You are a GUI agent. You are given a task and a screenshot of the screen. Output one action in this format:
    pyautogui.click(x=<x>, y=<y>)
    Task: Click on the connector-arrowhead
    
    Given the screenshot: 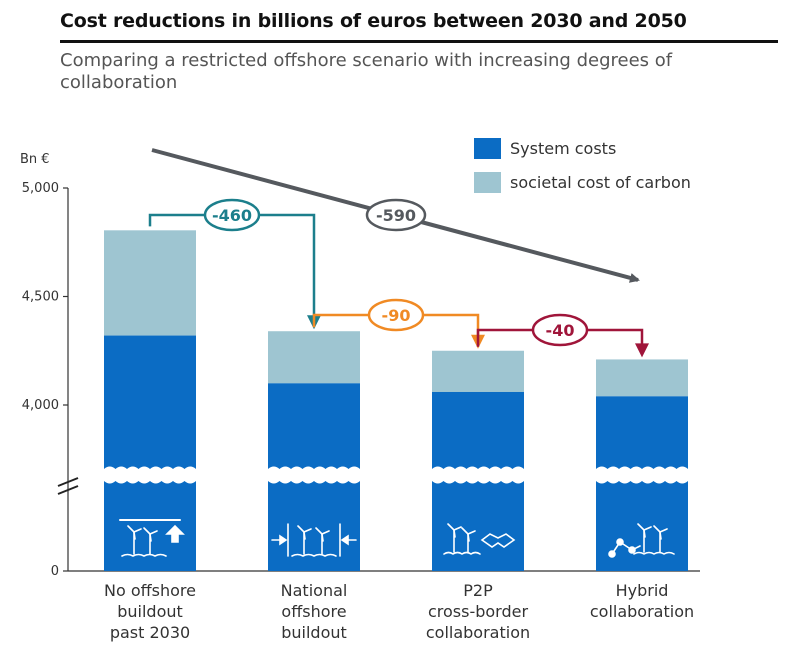 What is the action you would take?
    pyautogui.click(x=642, y=350)
    